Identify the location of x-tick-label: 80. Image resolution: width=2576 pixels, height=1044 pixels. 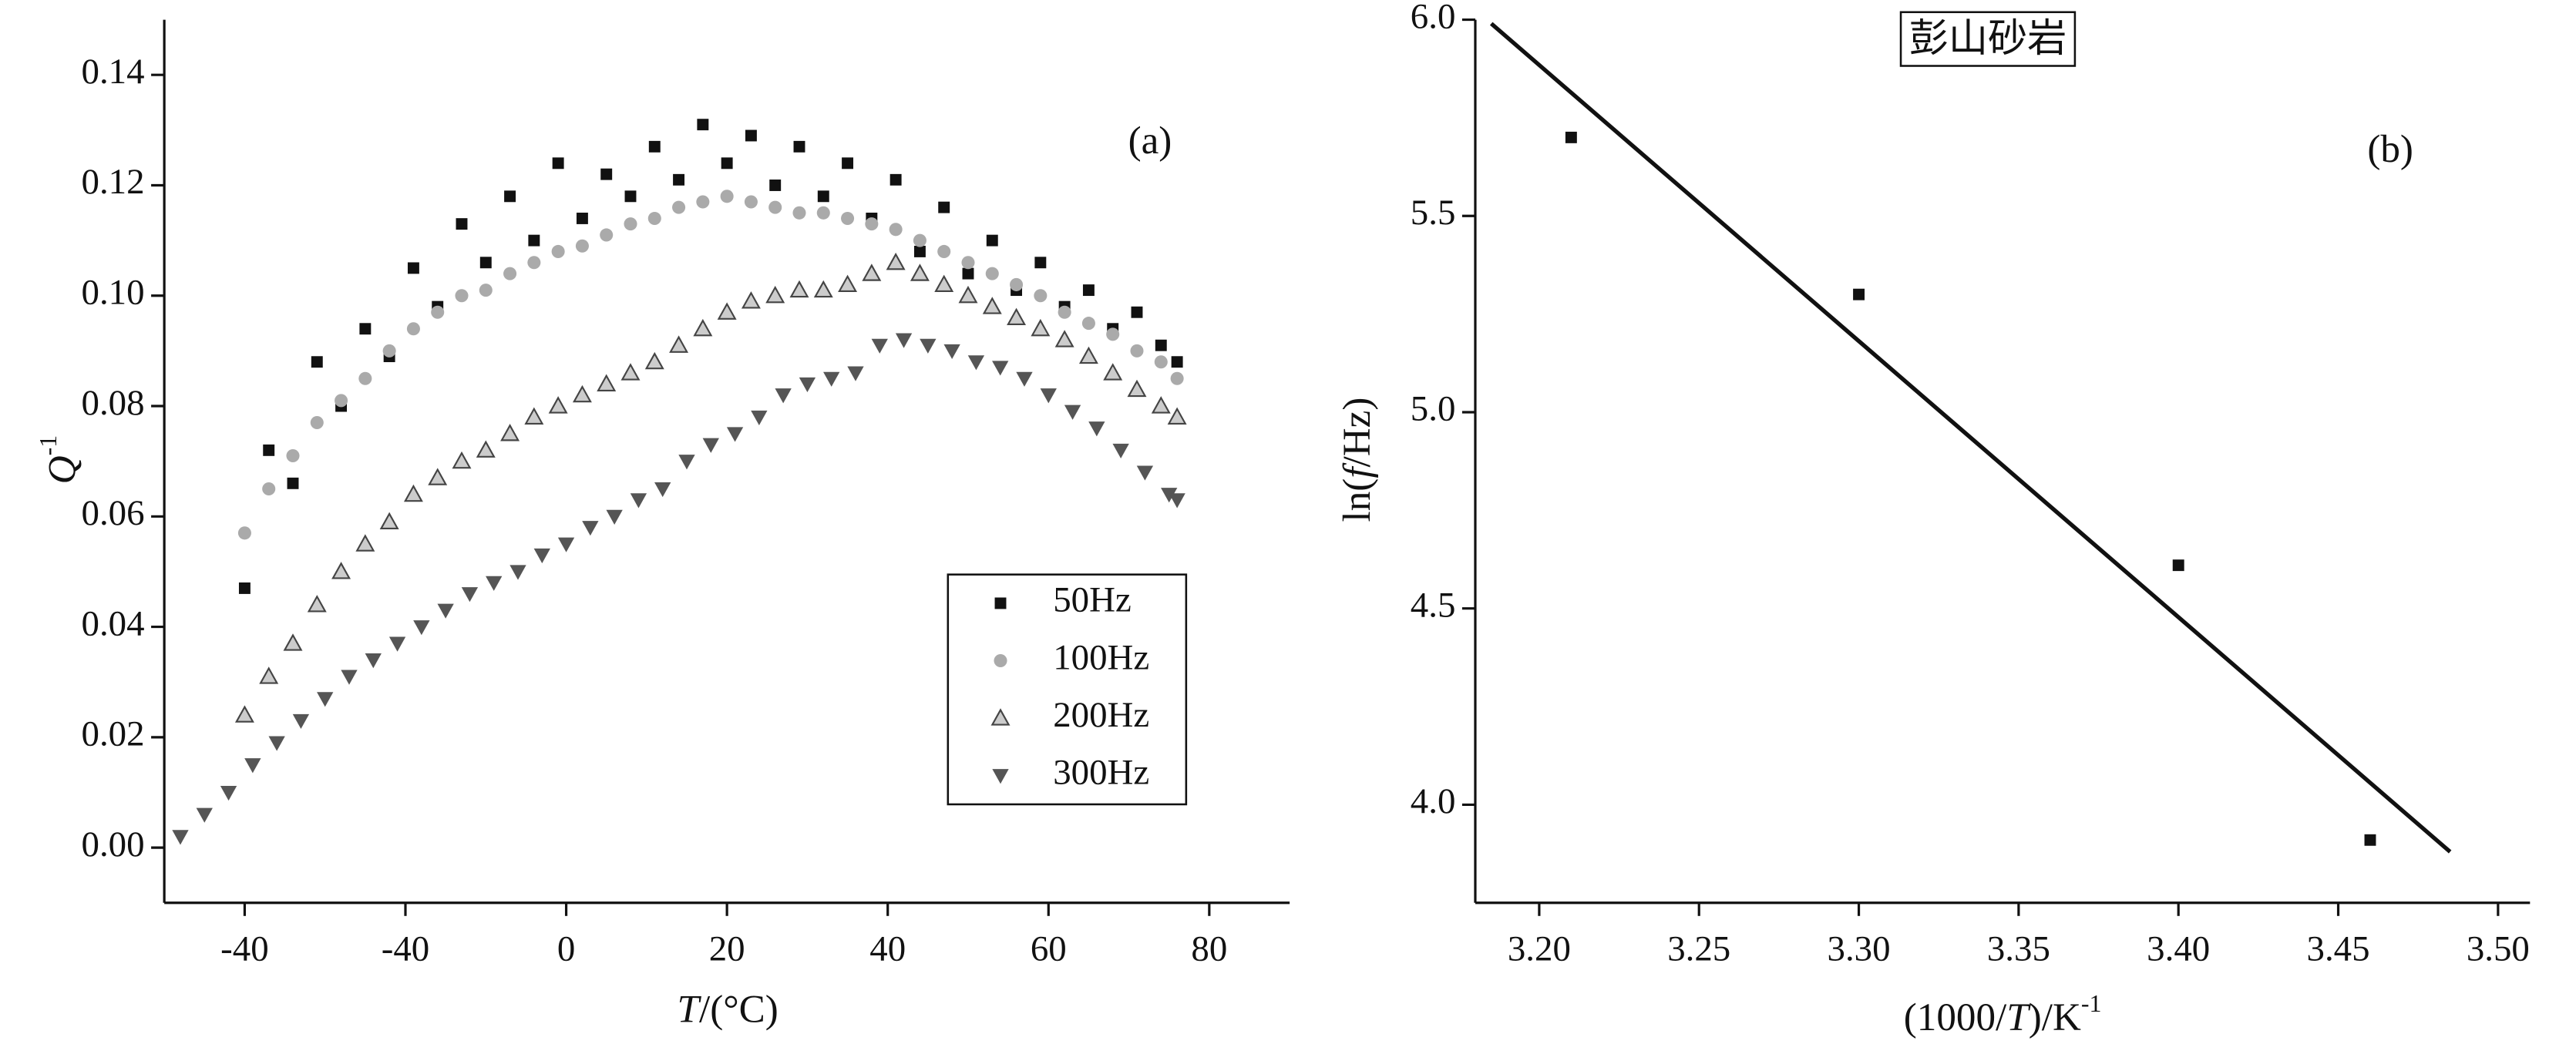
(1209, 948).